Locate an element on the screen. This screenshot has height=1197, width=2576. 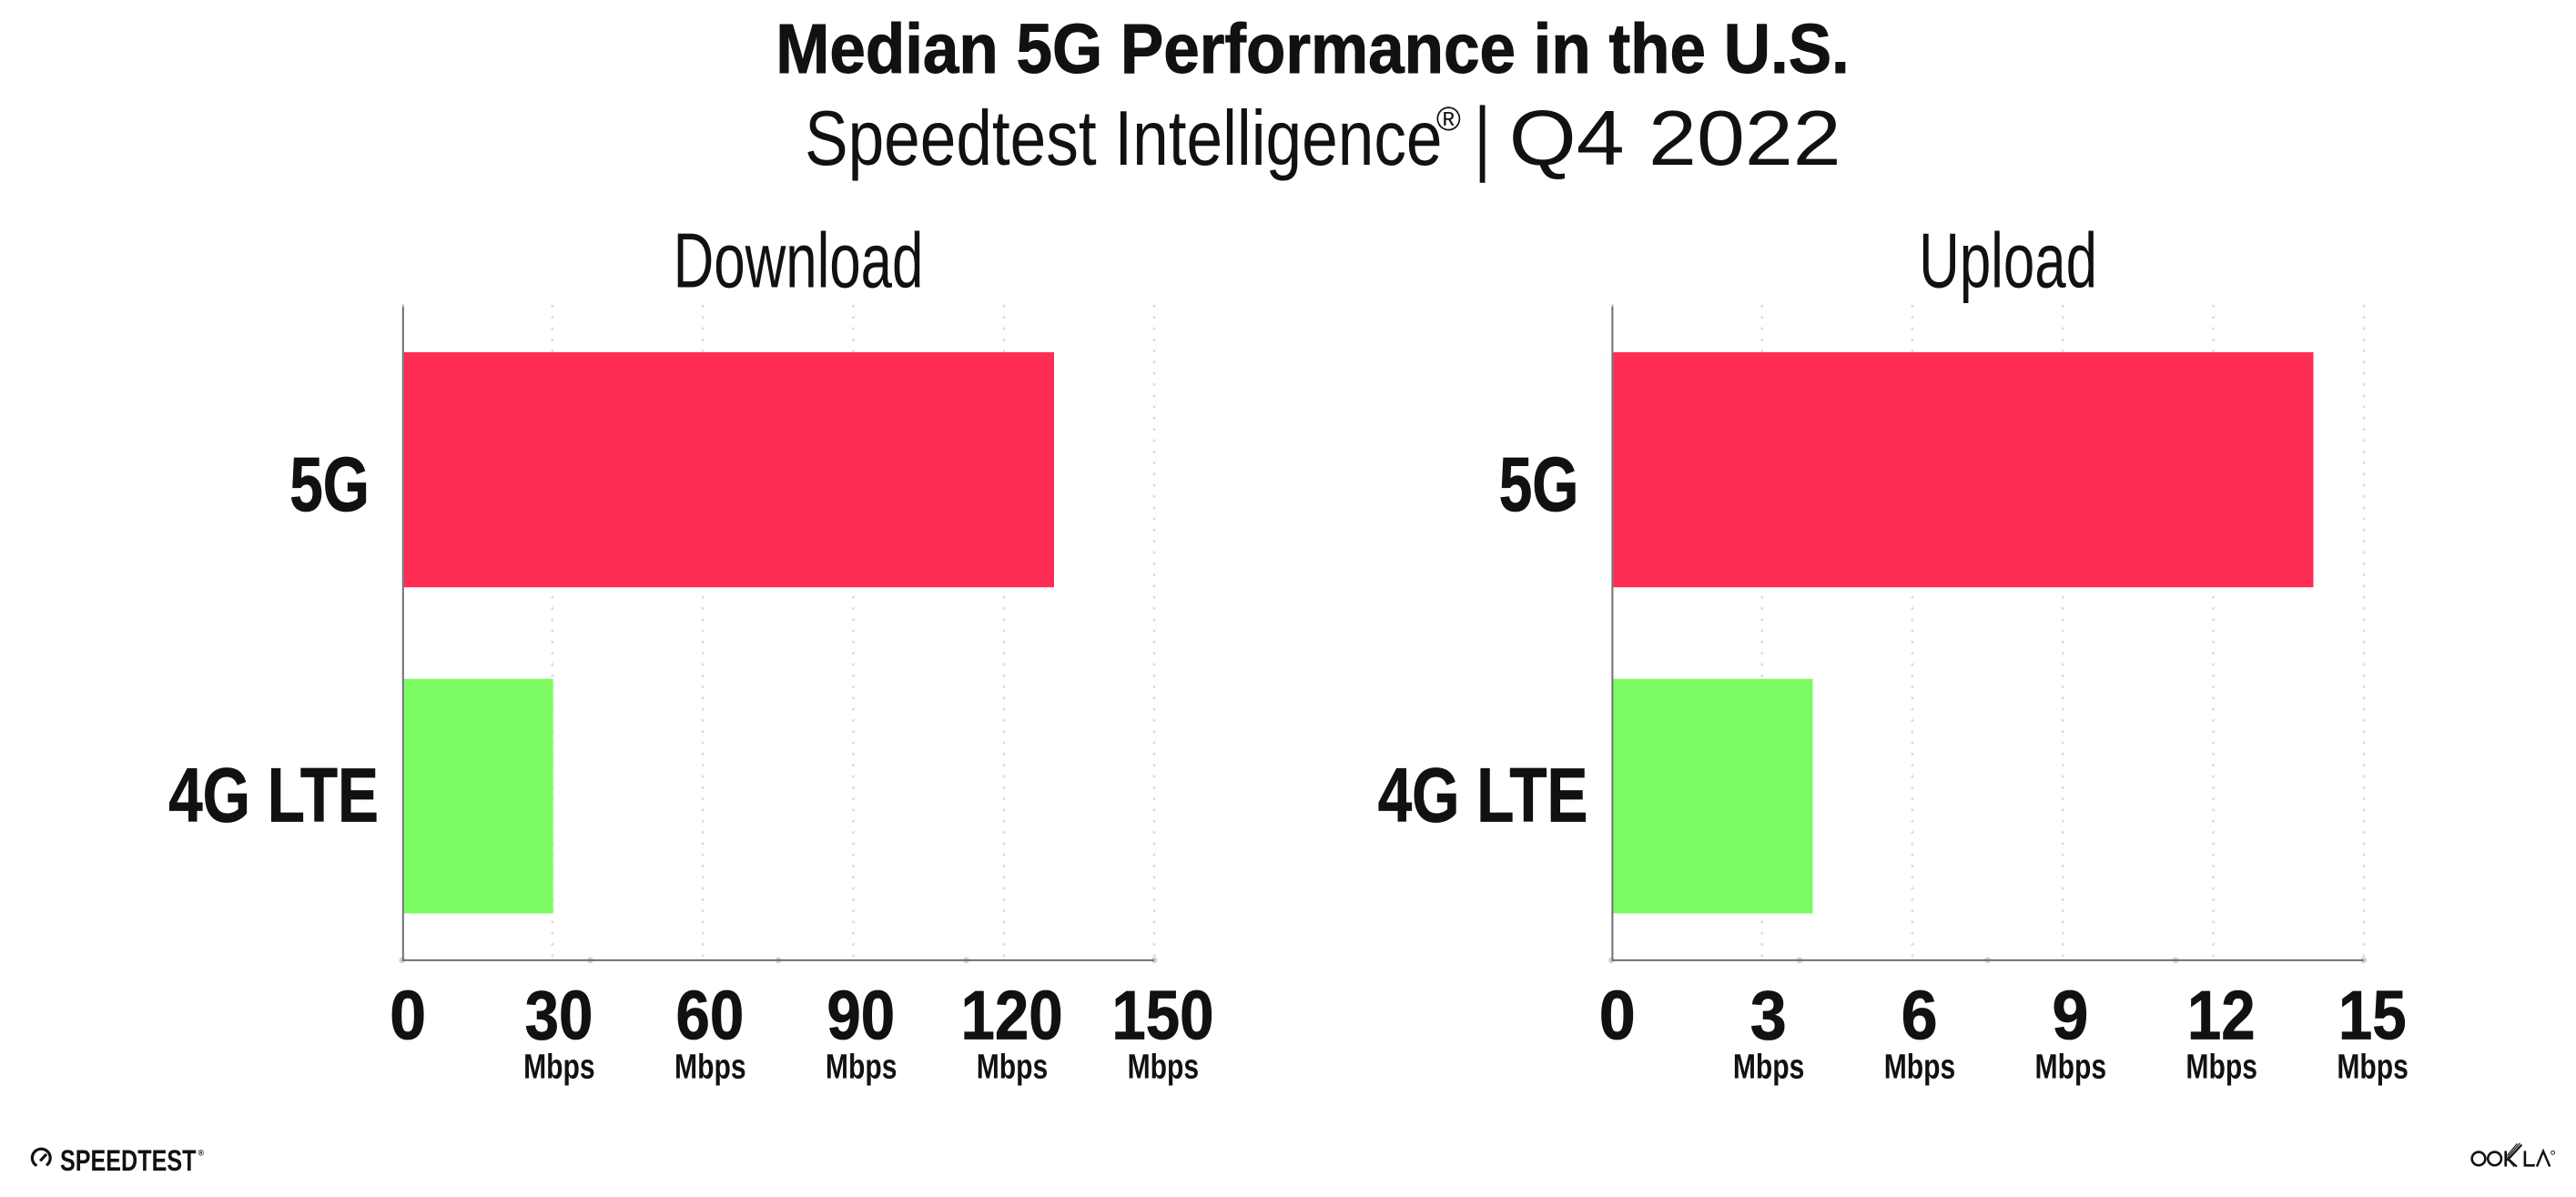
svg-text: SPEEDTEST is located at coordinates (128, 1162).